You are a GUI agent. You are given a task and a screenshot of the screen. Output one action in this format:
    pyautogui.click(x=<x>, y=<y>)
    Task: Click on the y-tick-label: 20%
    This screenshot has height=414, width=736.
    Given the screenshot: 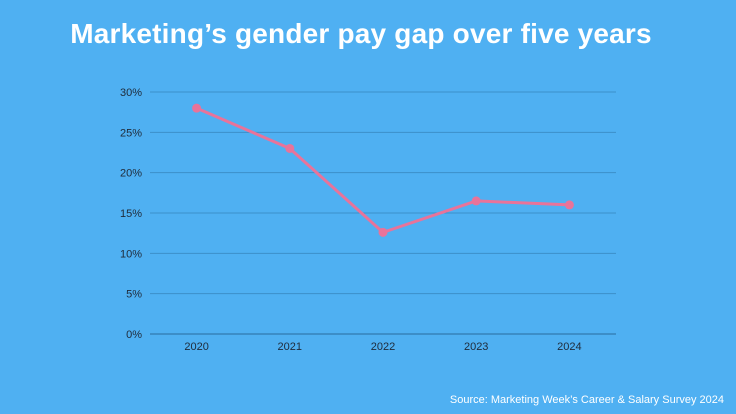 What is the action you would take?
    pyautogui.click(x=131, y=174)
    